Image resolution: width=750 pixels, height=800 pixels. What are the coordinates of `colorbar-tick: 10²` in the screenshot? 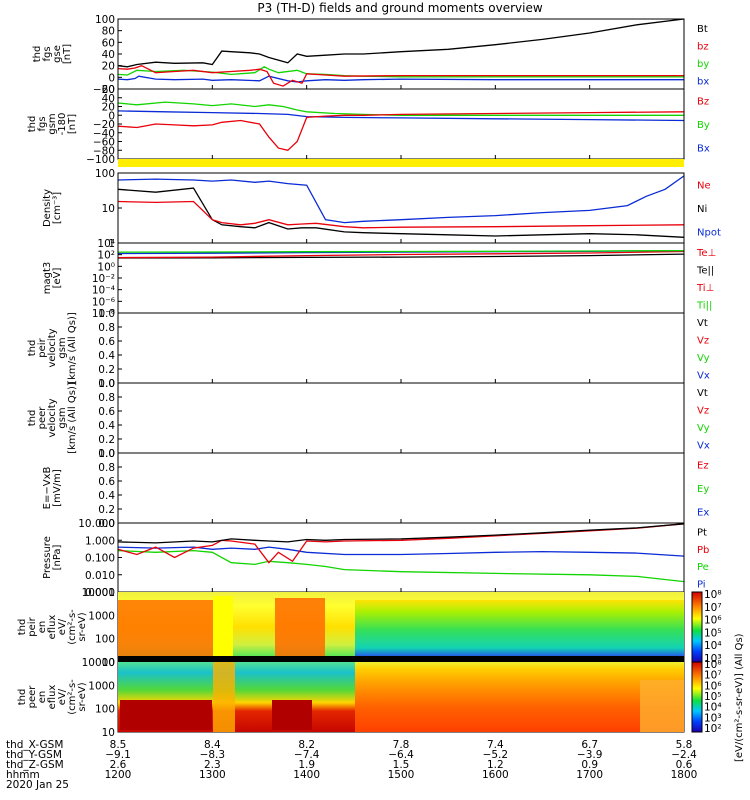 It's located at (713, 729).